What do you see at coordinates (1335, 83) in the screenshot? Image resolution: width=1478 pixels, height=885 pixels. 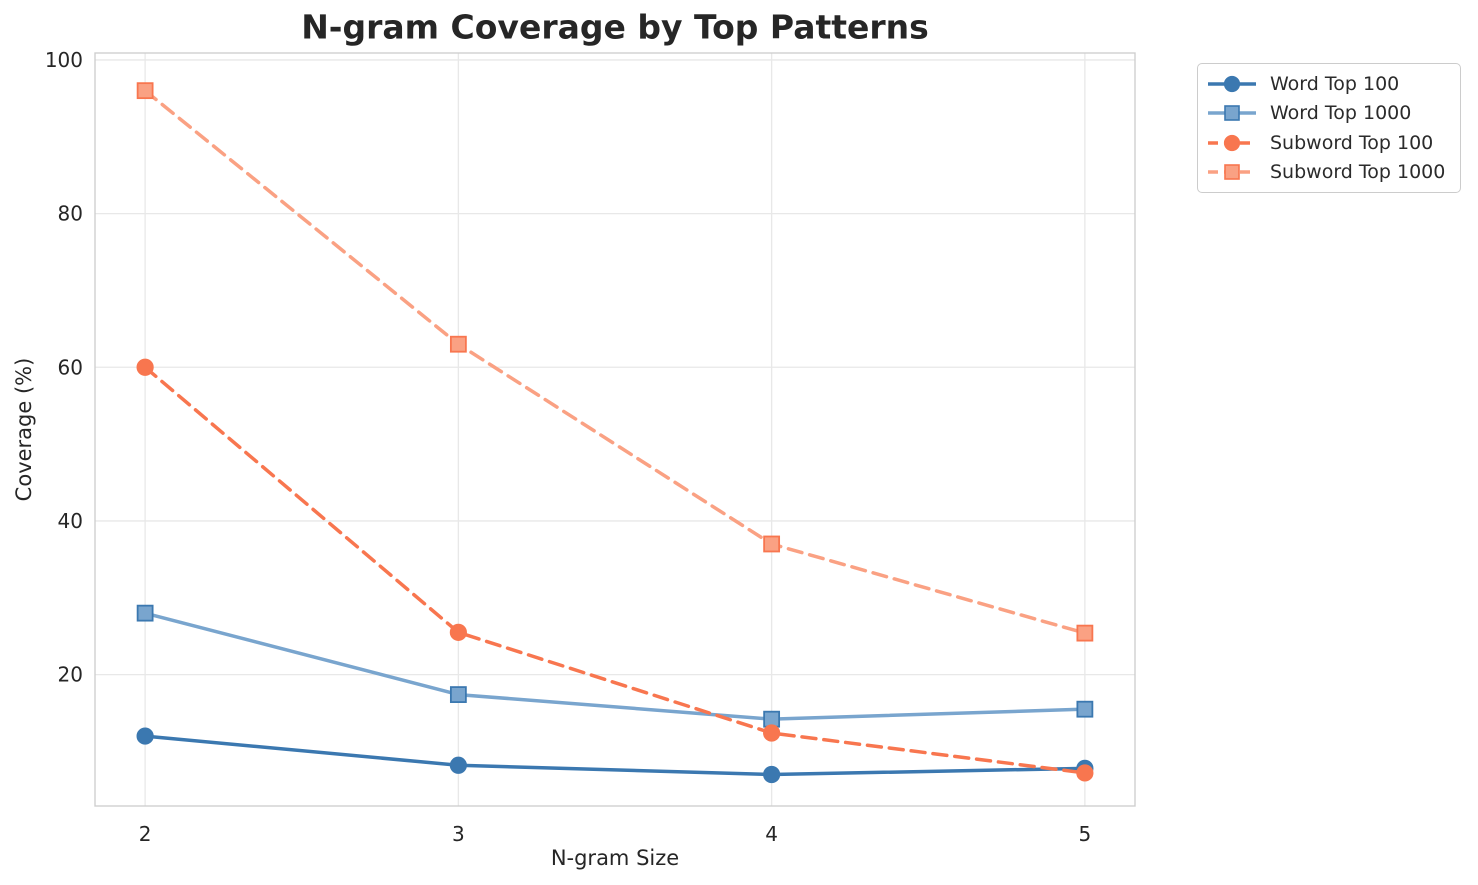 I see `legend-label: Word Top 100` at bounding box center [1335, 83].